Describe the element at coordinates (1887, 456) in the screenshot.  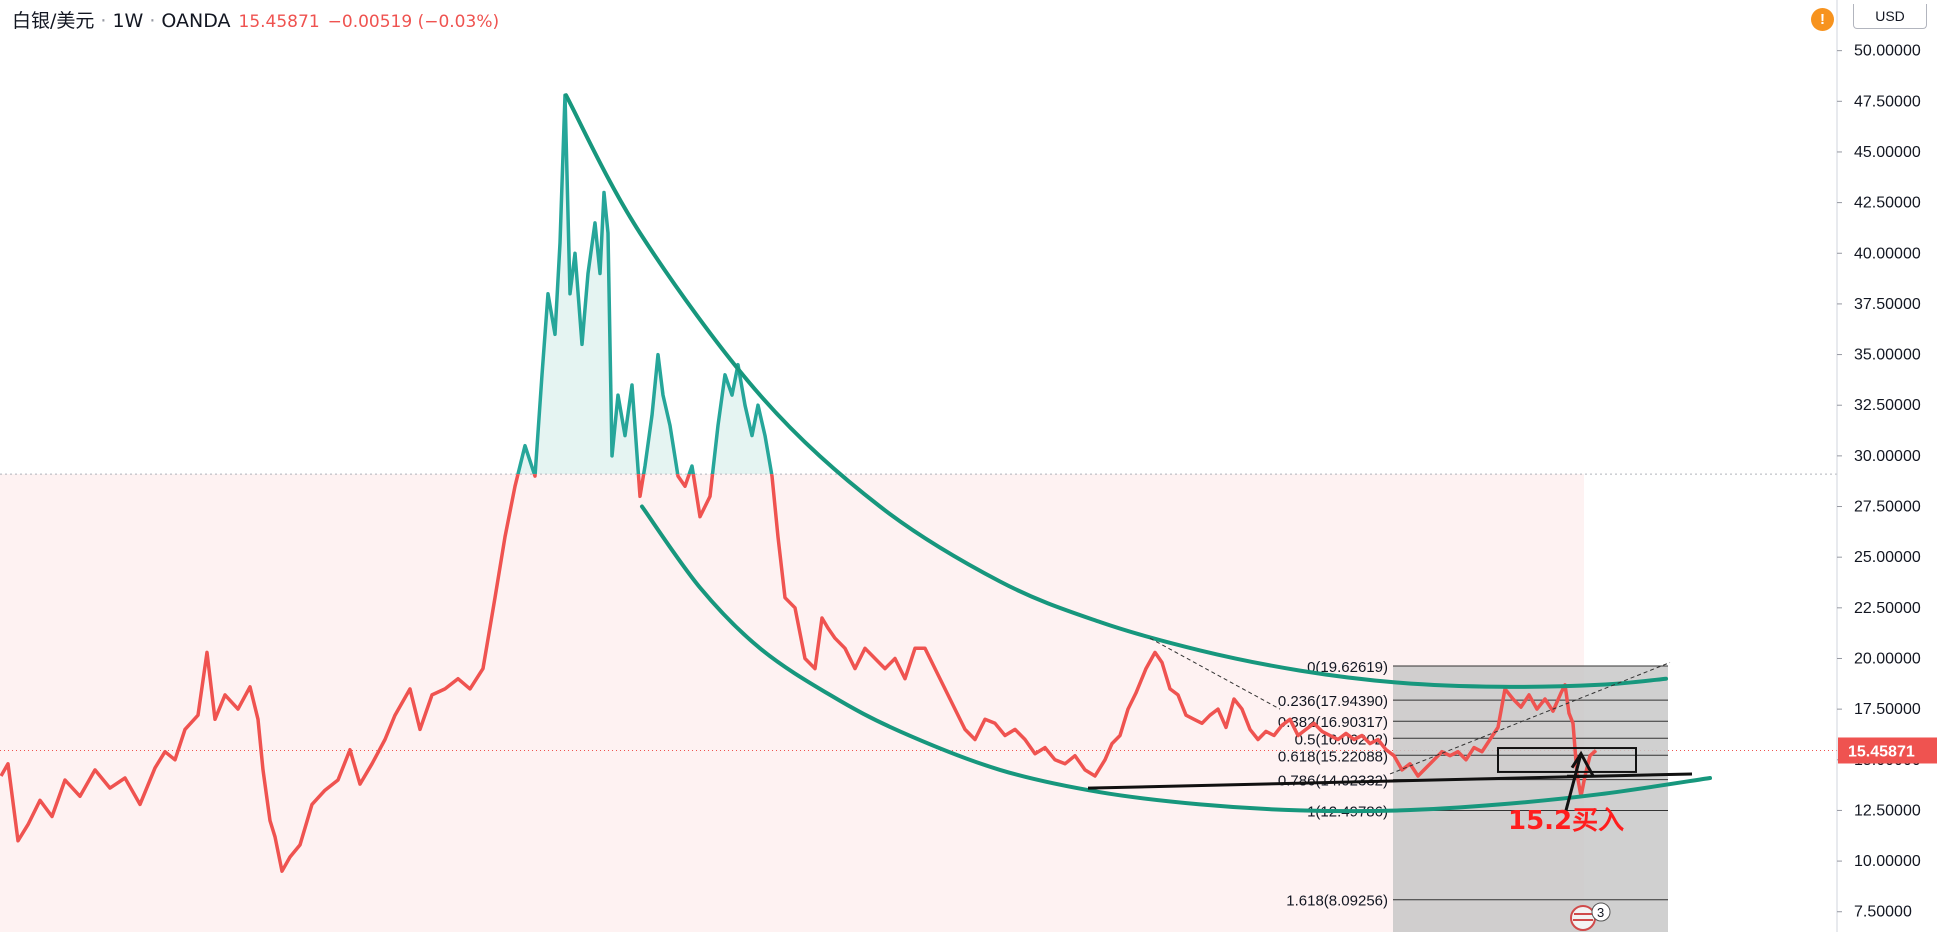
I see `axis-tick-label: 30.00000` at that location.